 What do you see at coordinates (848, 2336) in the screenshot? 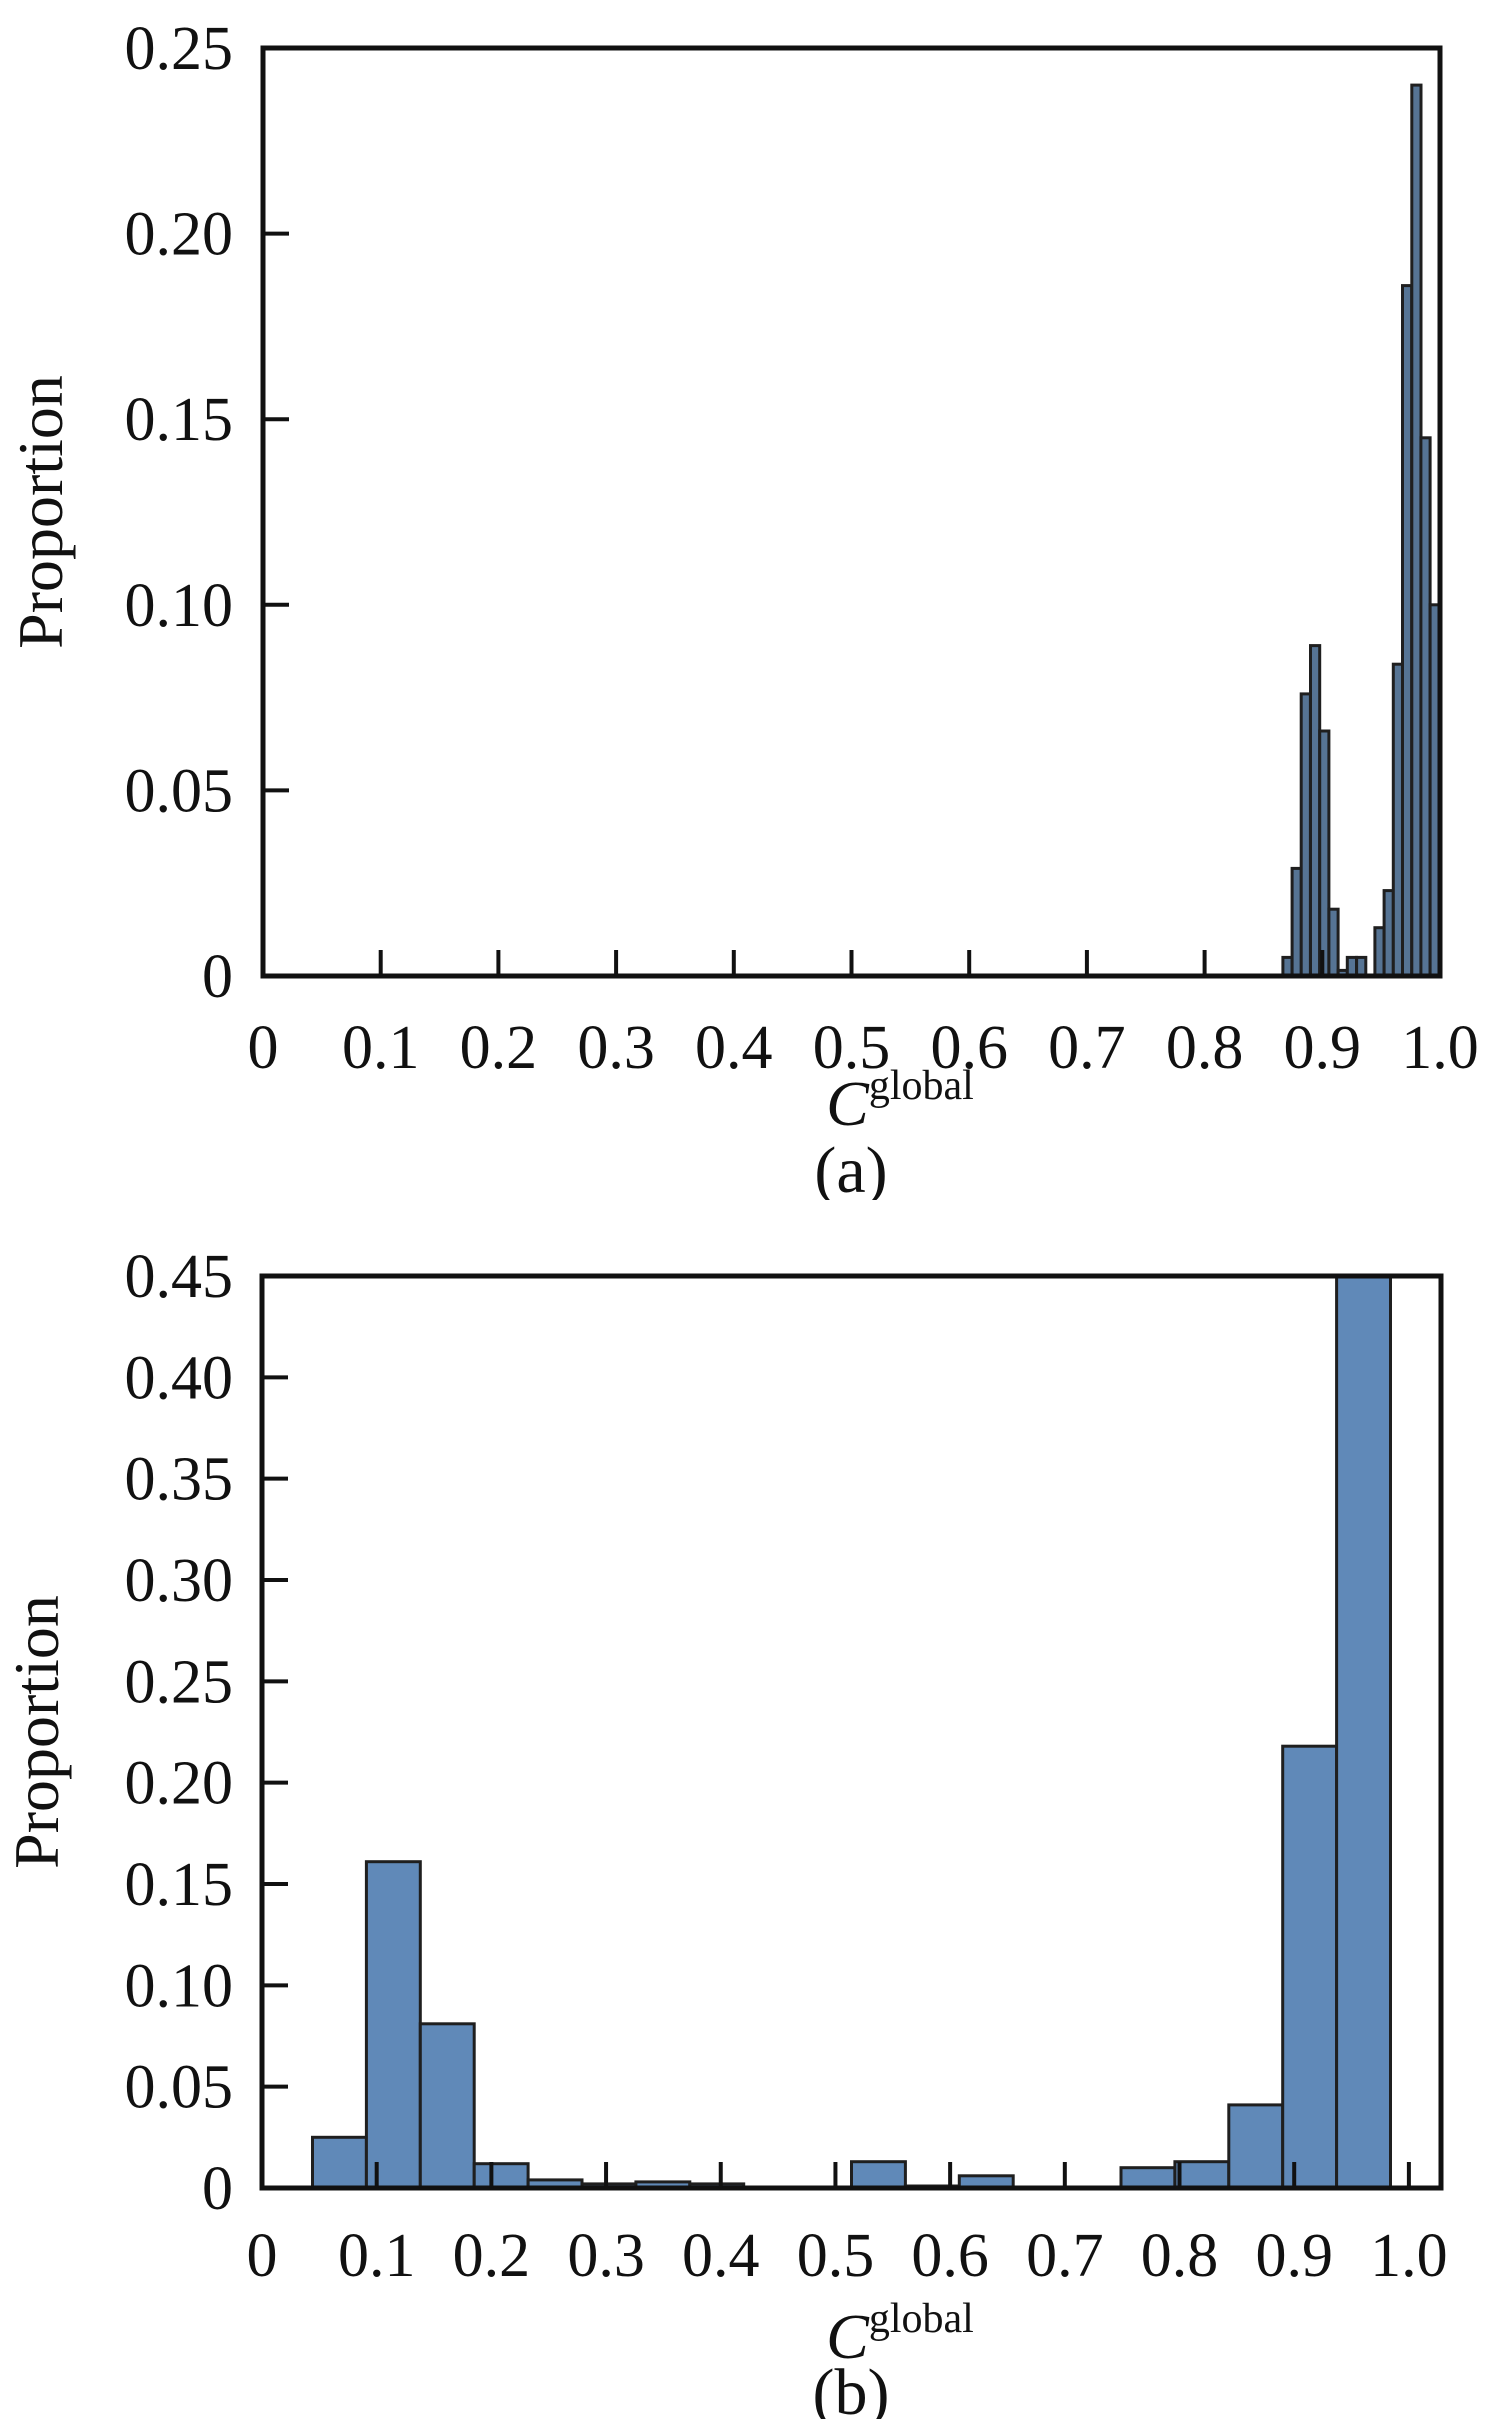
I see `x-axis-label-base-b: C` at bounding box center [848, 2336].